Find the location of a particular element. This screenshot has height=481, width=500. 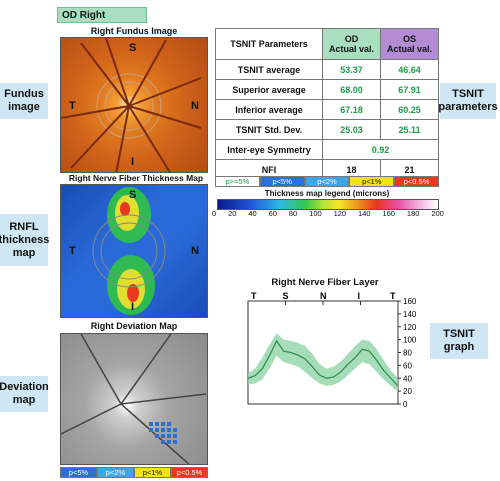

fundus-dir-n: N is located at coordinates (195, 106).